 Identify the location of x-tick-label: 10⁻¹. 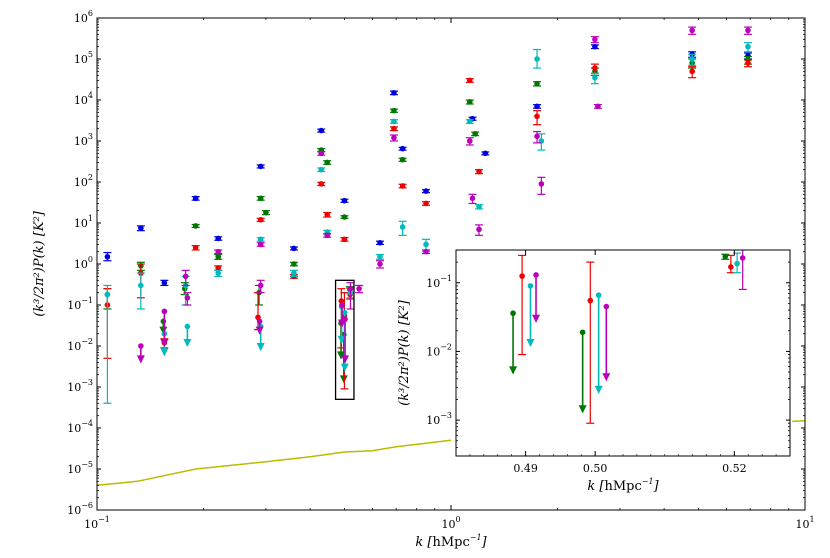
(97, 523).